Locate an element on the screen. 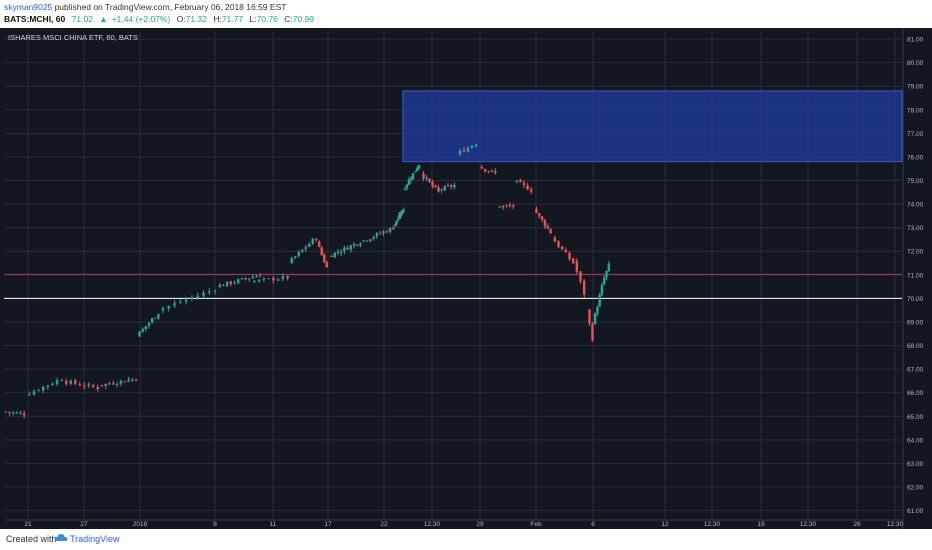  y-tick-label: 64.00 is located at coordinates (915, 440).